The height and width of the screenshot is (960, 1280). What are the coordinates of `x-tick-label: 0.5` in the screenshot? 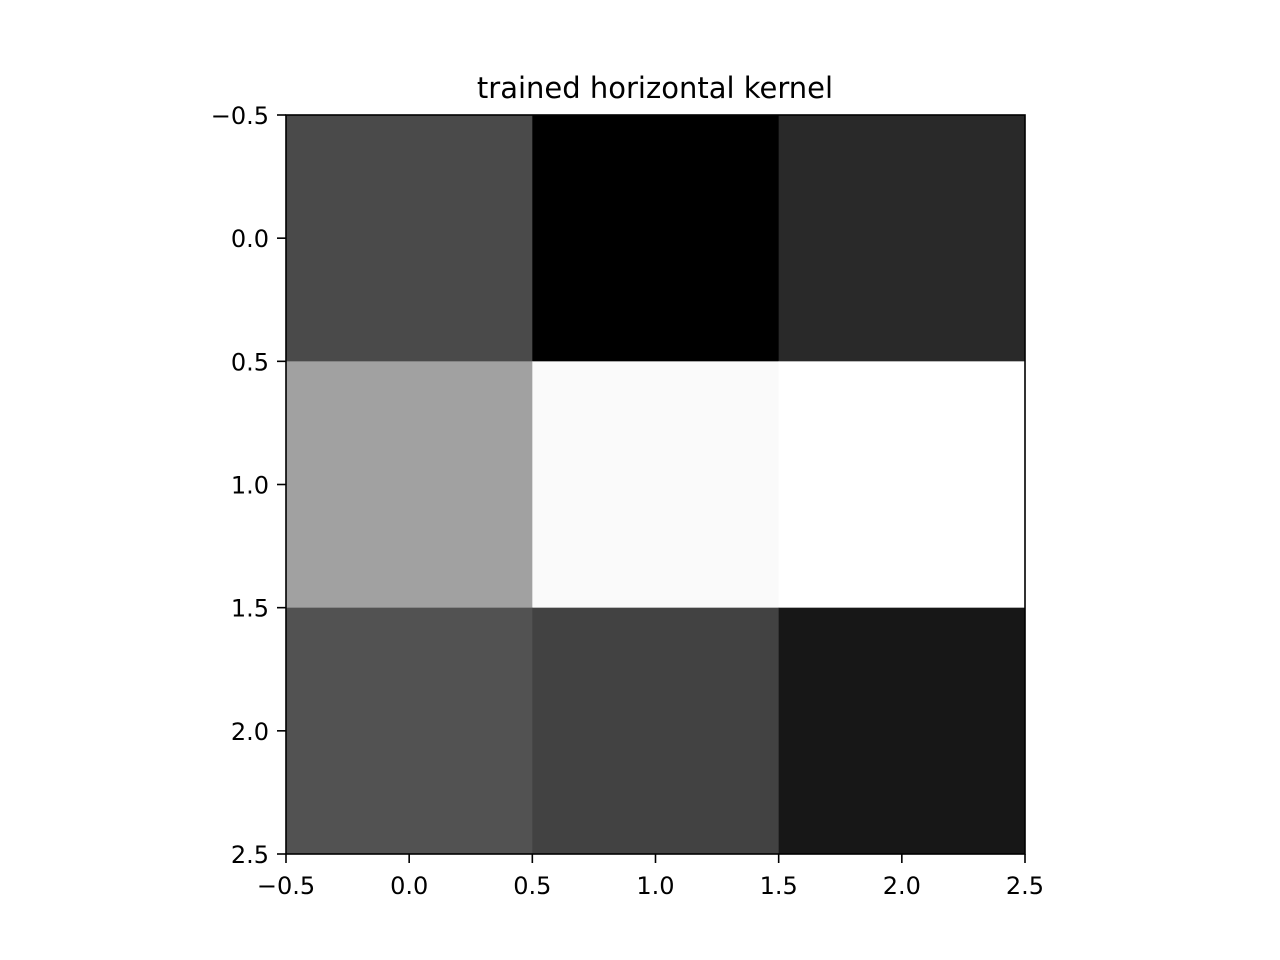 It's located at (532, 886).